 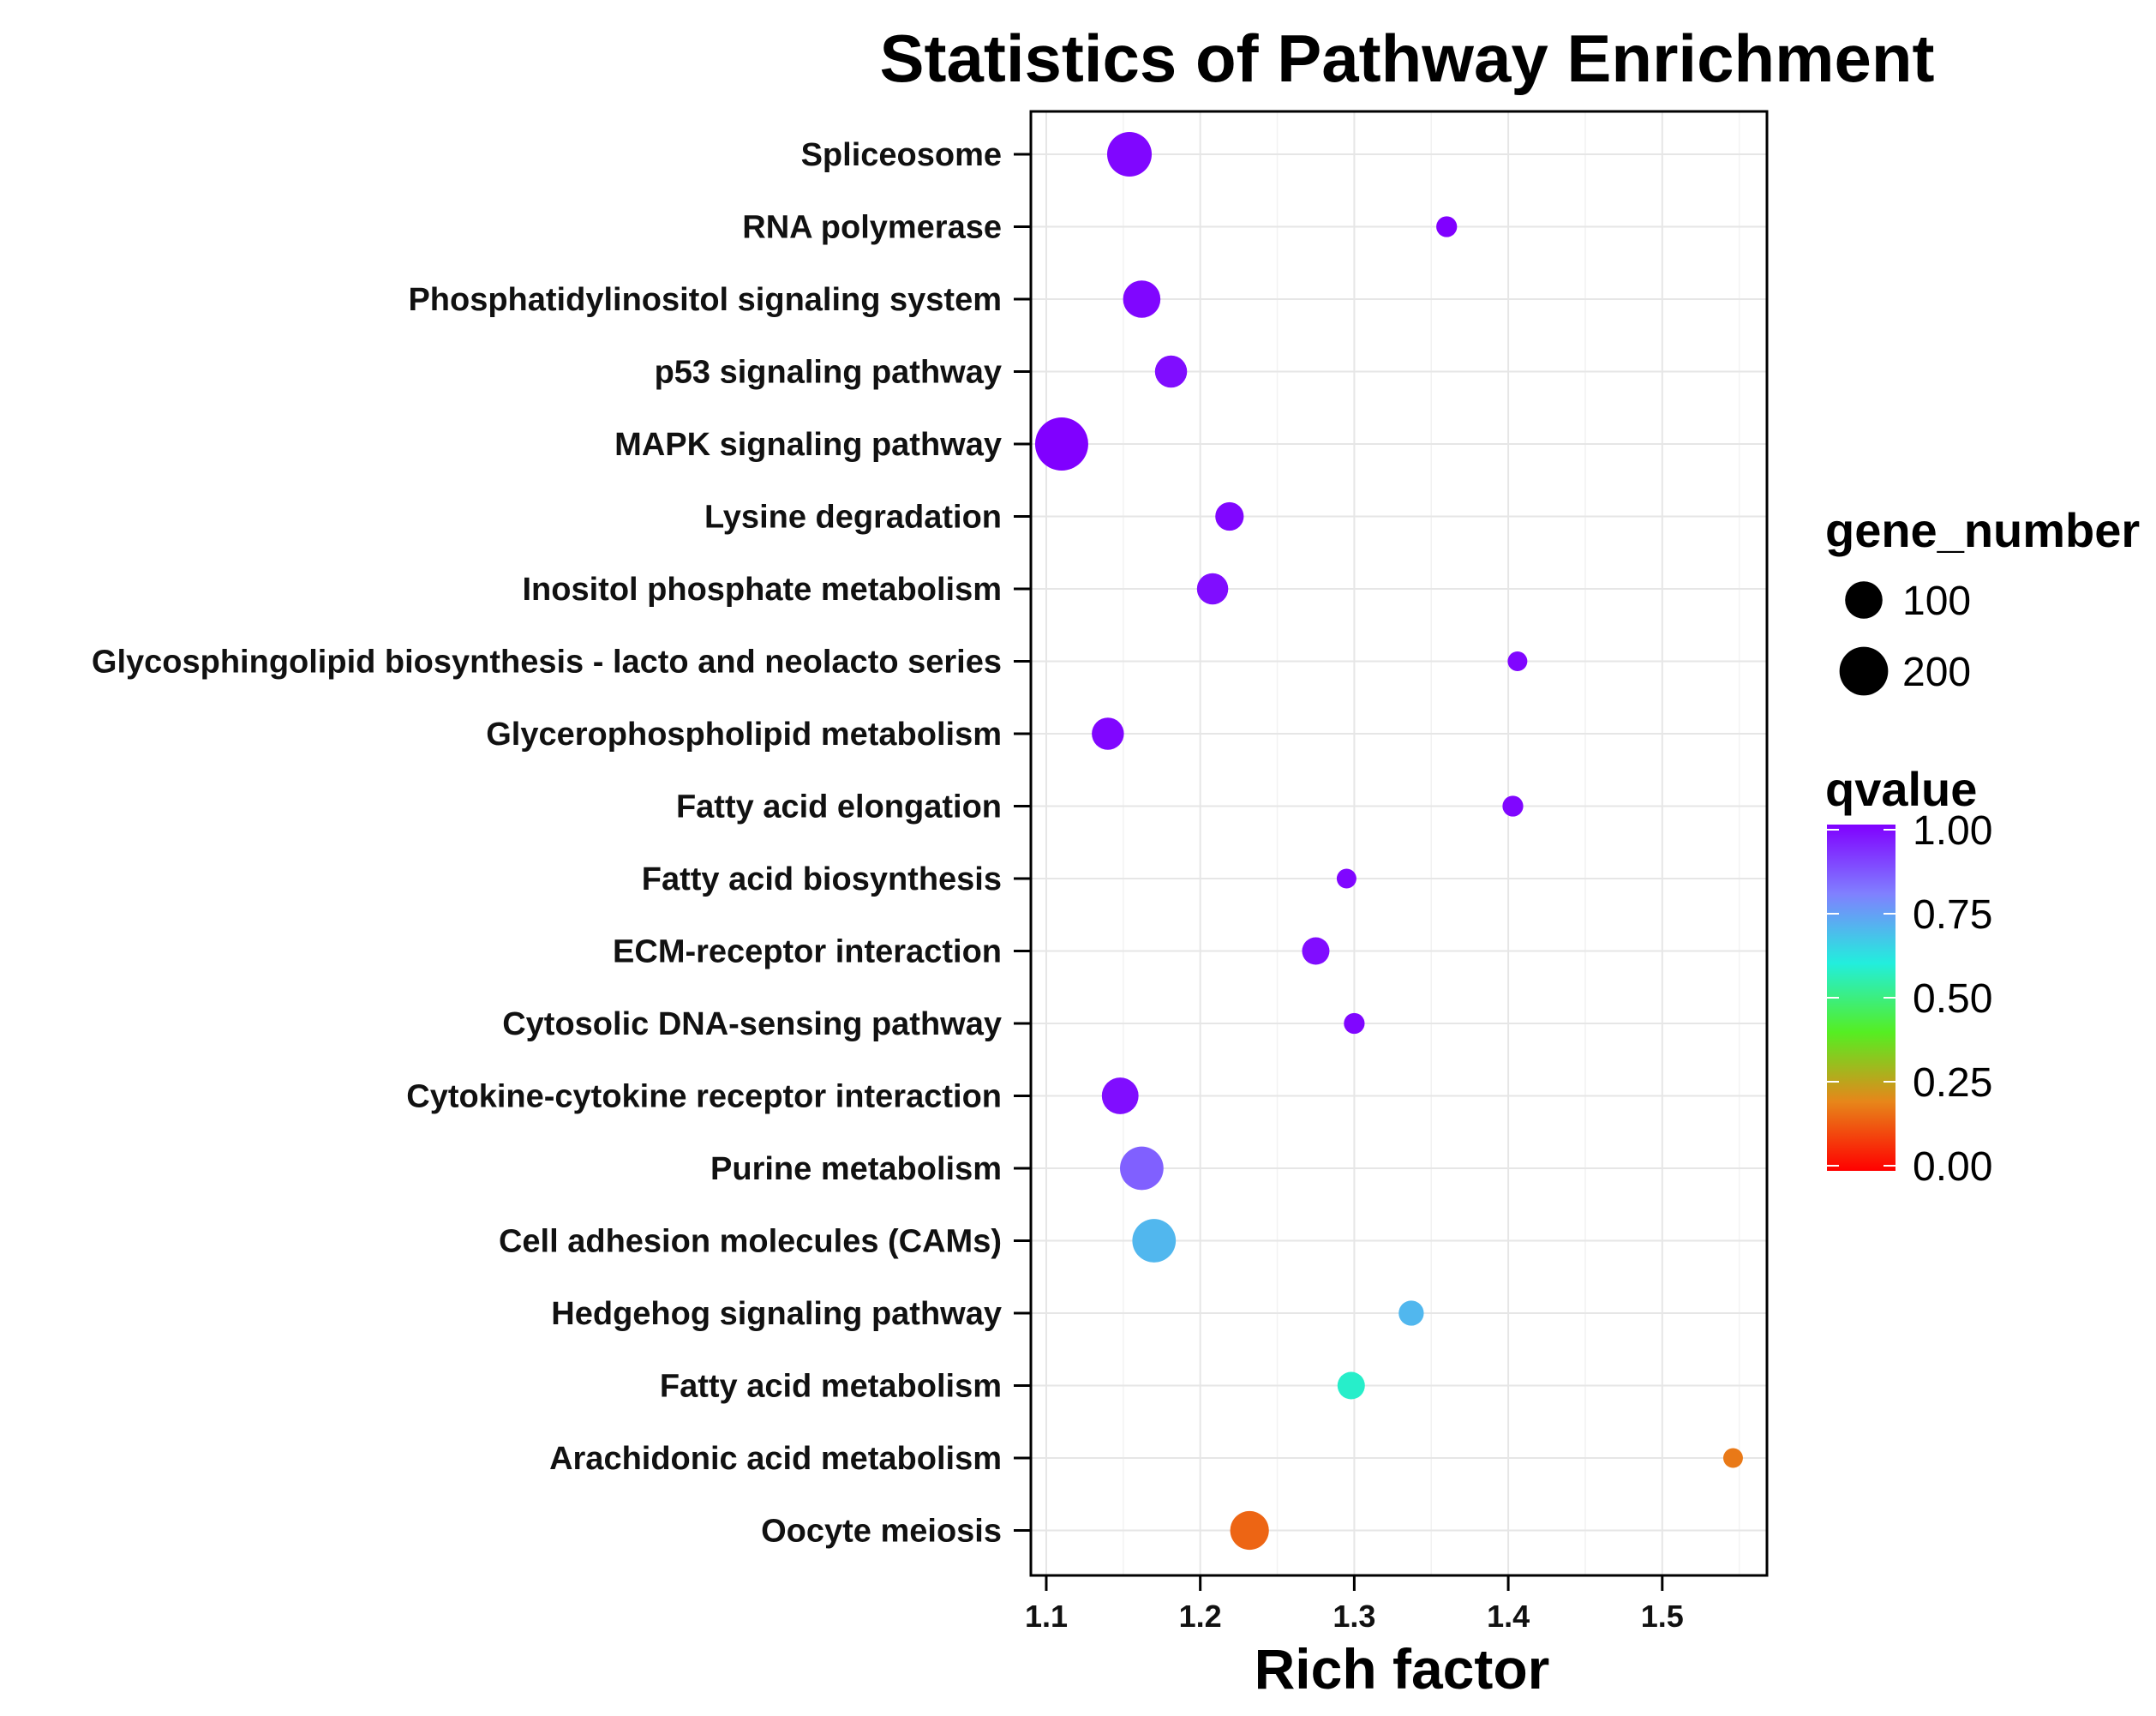 What do you see at coordinates (828, 373) in the screenshot?
I see `y-tick-label: p53 signaling pathway` at bounding box center [828, 373].